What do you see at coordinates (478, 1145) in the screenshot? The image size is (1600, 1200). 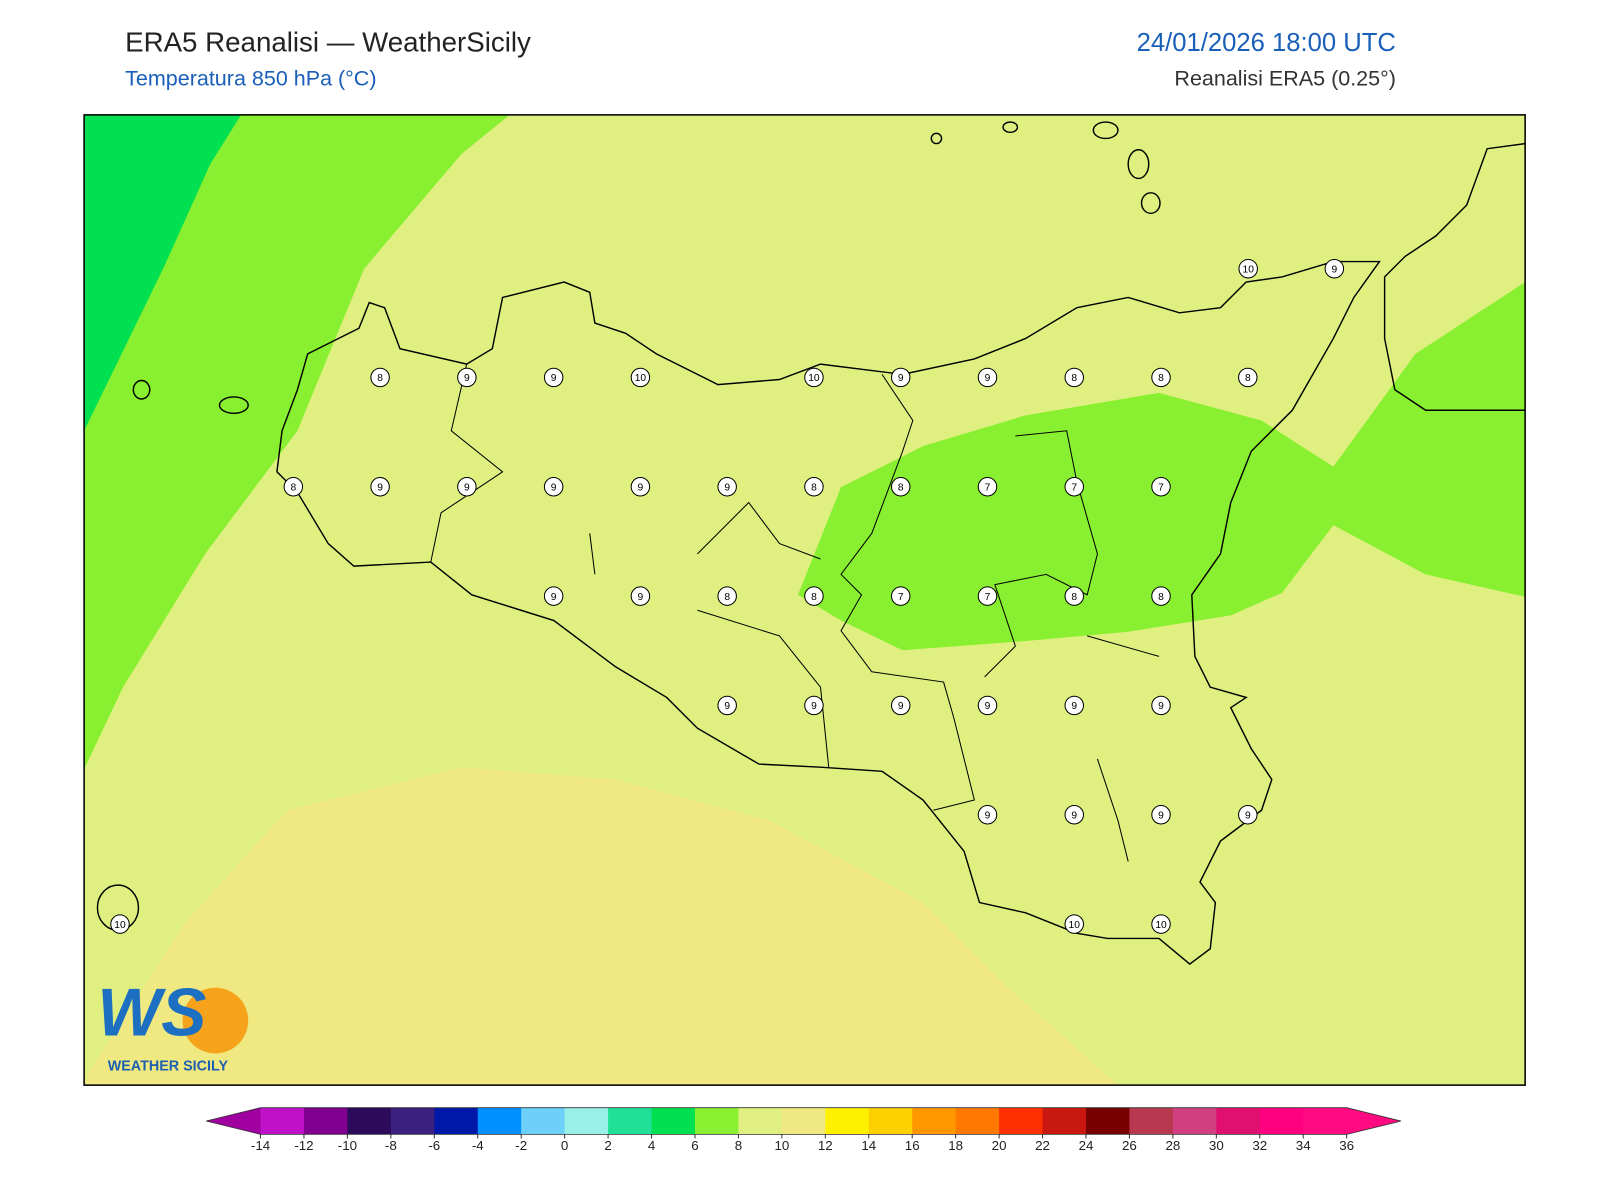 I see `colorbar-tick-label: -4` at bounding box center [478, 1145].